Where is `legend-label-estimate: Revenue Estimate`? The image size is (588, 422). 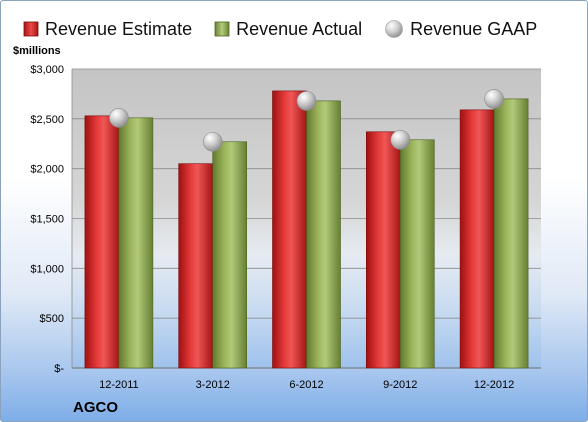
legend-label-estimate: Revenue Estimate is located at coordinates (119, 28).